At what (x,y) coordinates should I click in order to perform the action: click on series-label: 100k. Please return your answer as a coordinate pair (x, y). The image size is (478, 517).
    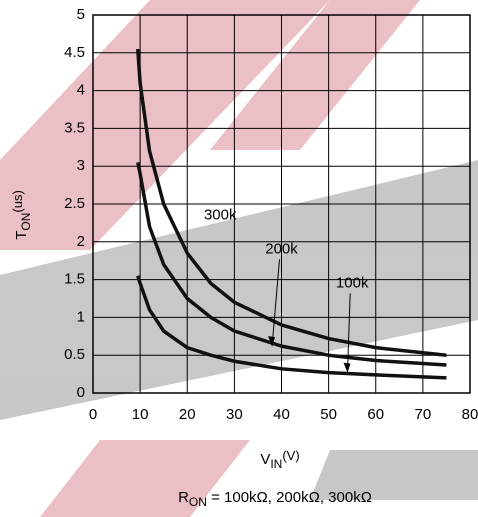
    Looking at the image, I should click on (352, 282).